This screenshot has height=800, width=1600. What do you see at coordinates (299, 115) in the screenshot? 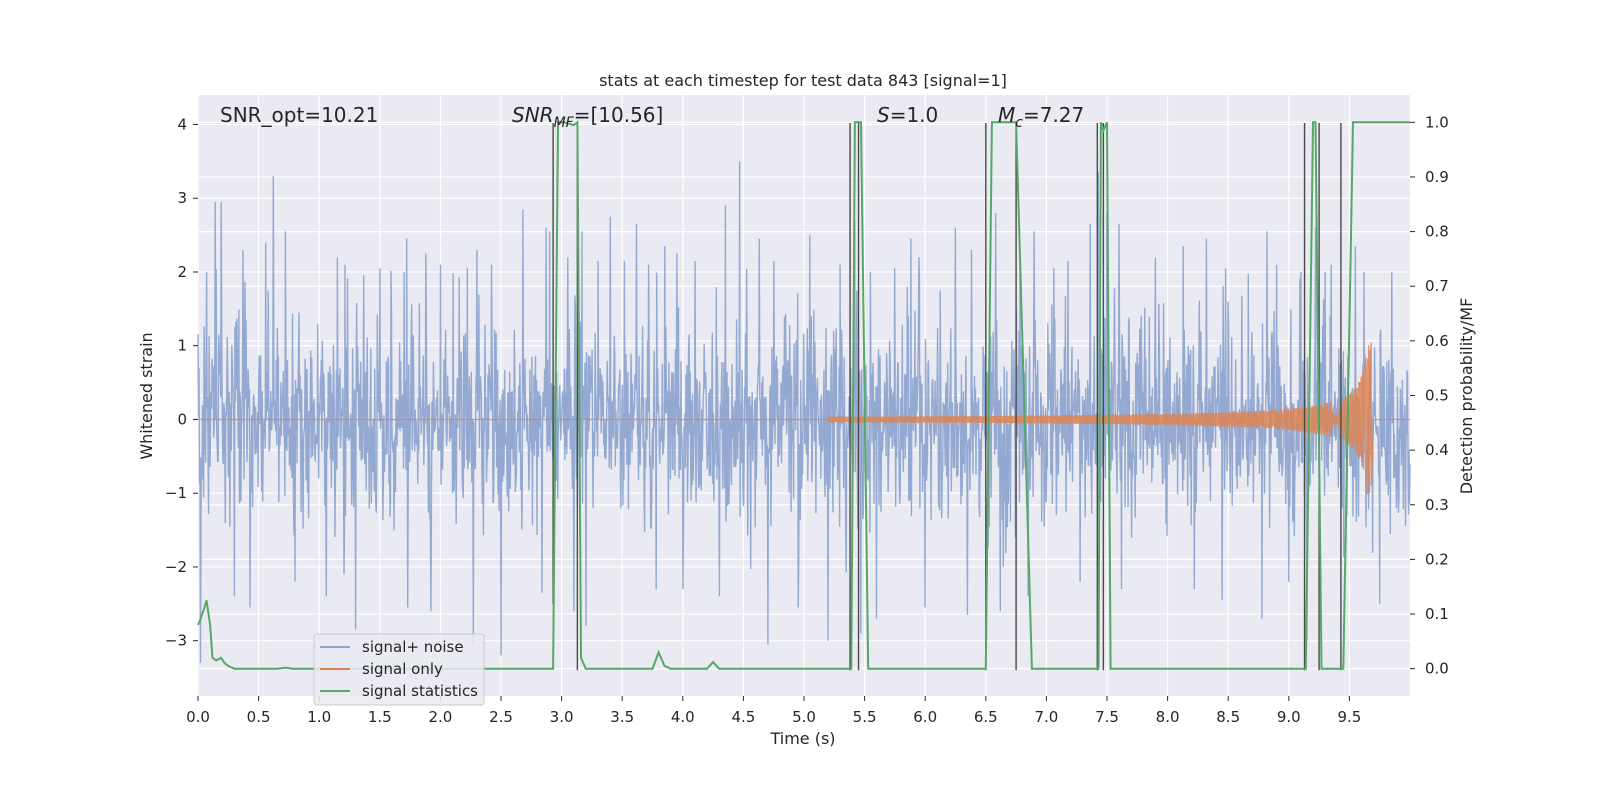
I see `annotation-snr-opt: SNR_opt=10.21` at bounding box center [299, 115].